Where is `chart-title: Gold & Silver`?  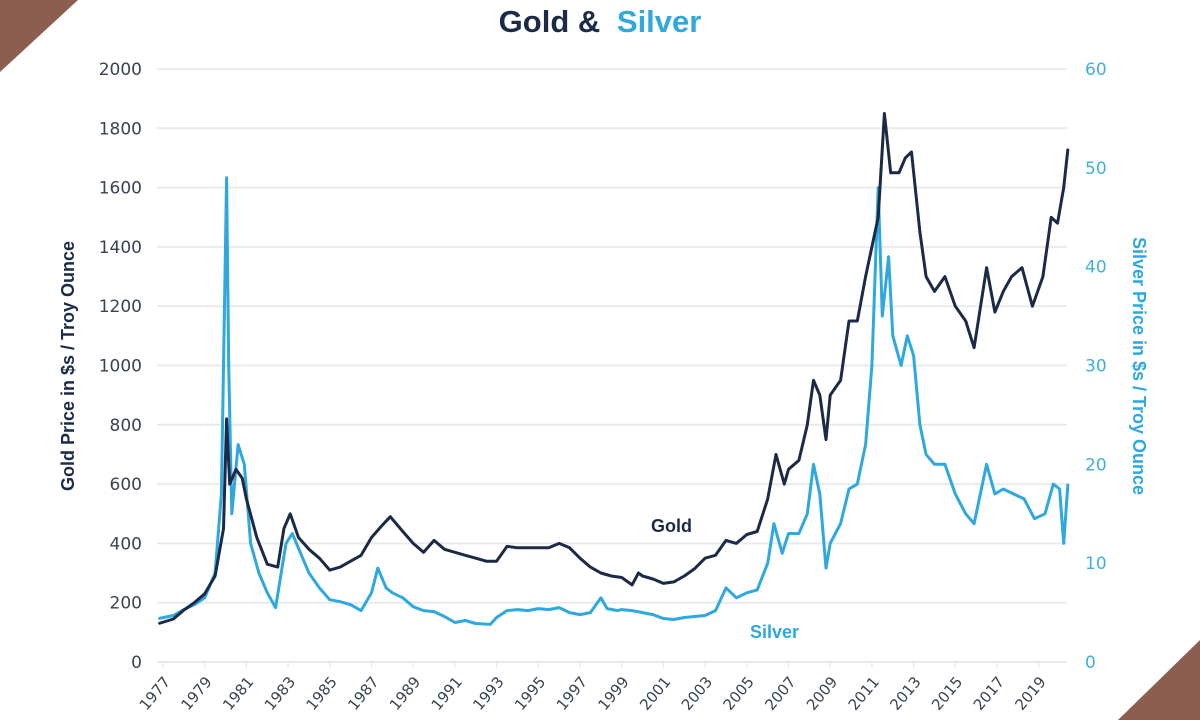
chart-title: Gold & Silver is located at coordinates (600, 21).